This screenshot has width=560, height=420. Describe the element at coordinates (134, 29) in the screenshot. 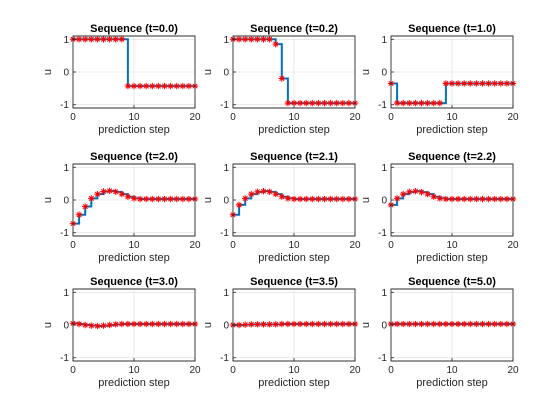

I see `subplot-title: Sequence (t=0.0)` at that location.